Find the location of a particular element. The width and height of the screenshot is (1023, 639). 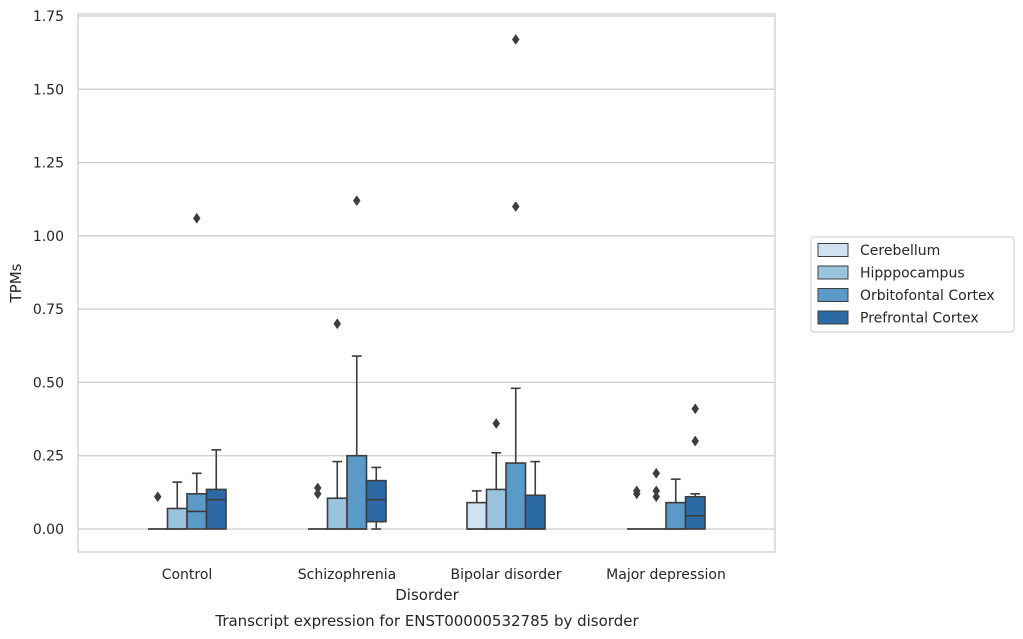

legend-label: Cerebellum is located at coordinates (900, 251).